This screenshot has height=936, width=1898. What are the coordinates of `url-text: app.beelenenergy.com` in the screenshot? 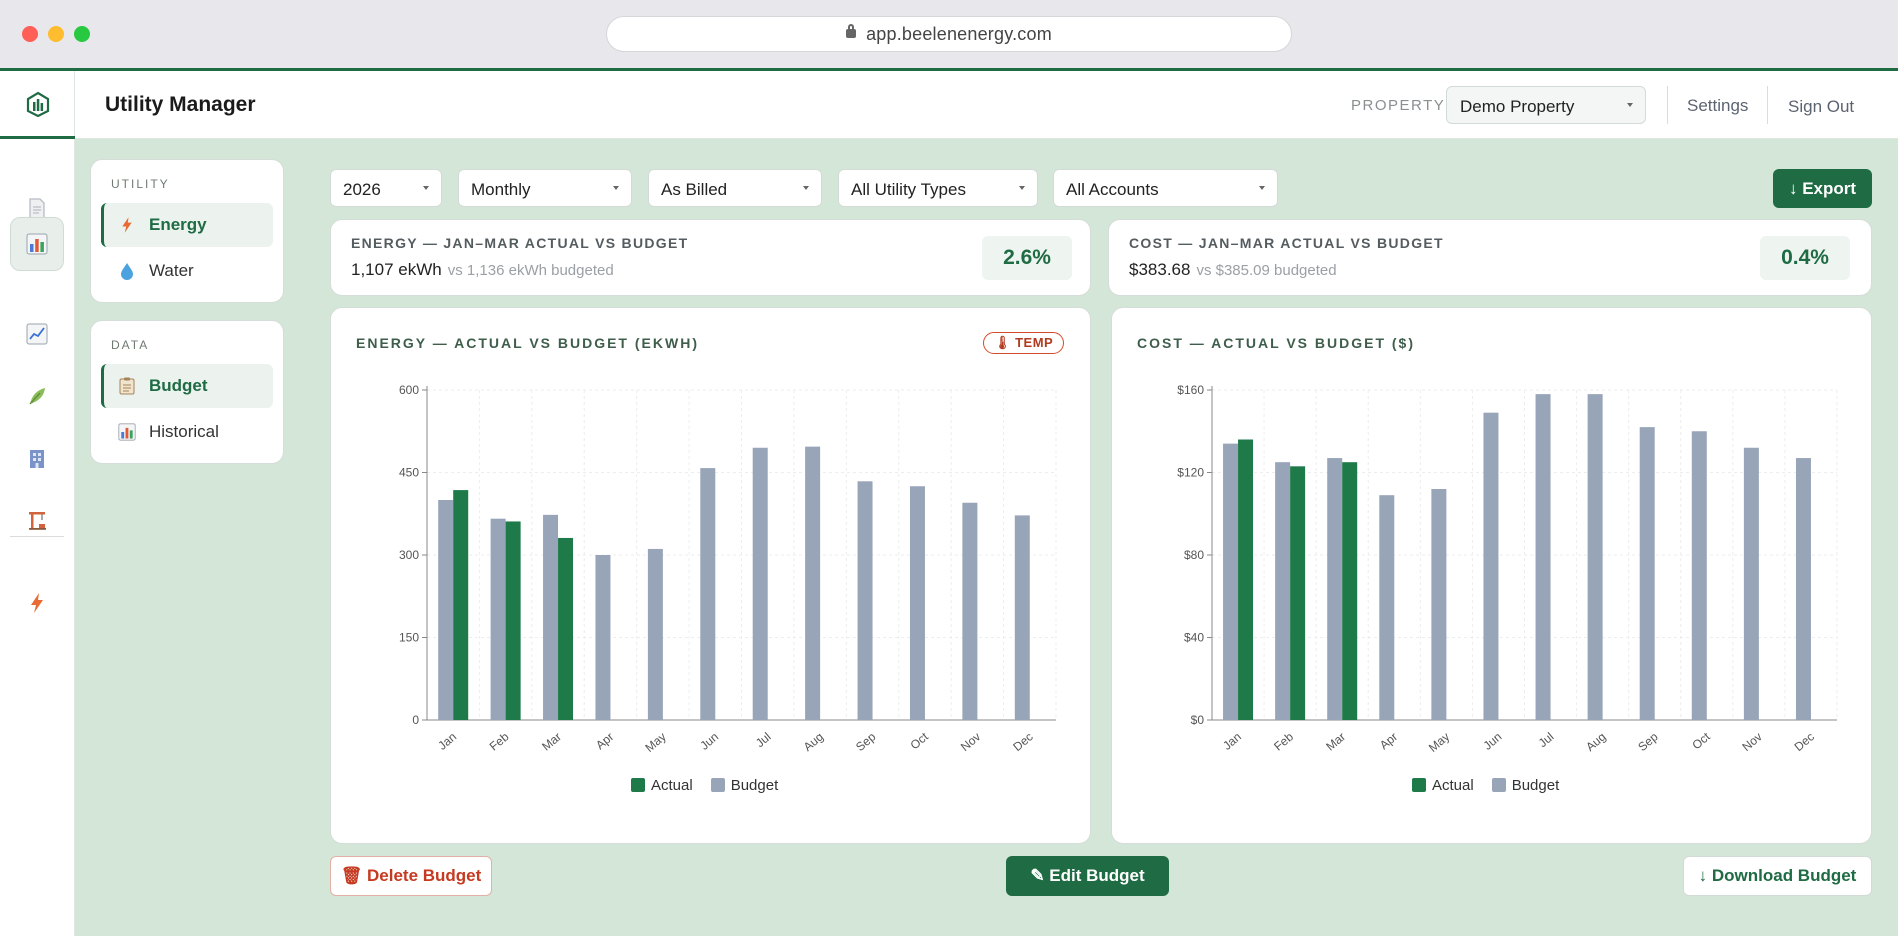 It's located at (959, 33).